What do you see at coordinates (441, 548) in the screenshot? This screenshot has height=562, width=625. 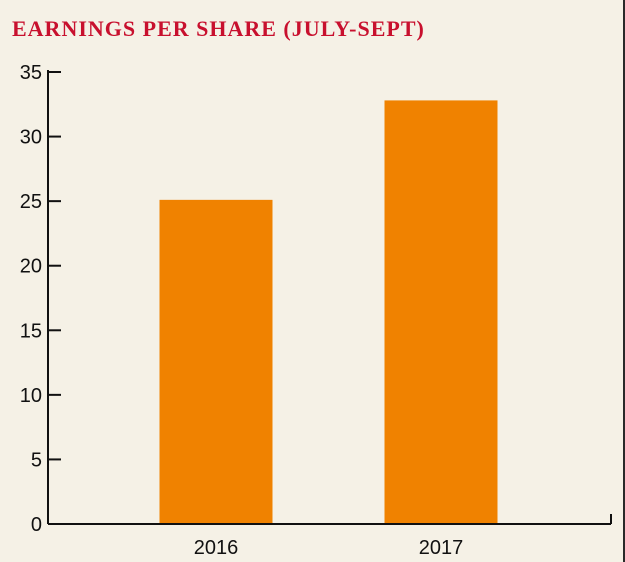 I see `x-tick-label: 2017` at bounding box center [441, 548].